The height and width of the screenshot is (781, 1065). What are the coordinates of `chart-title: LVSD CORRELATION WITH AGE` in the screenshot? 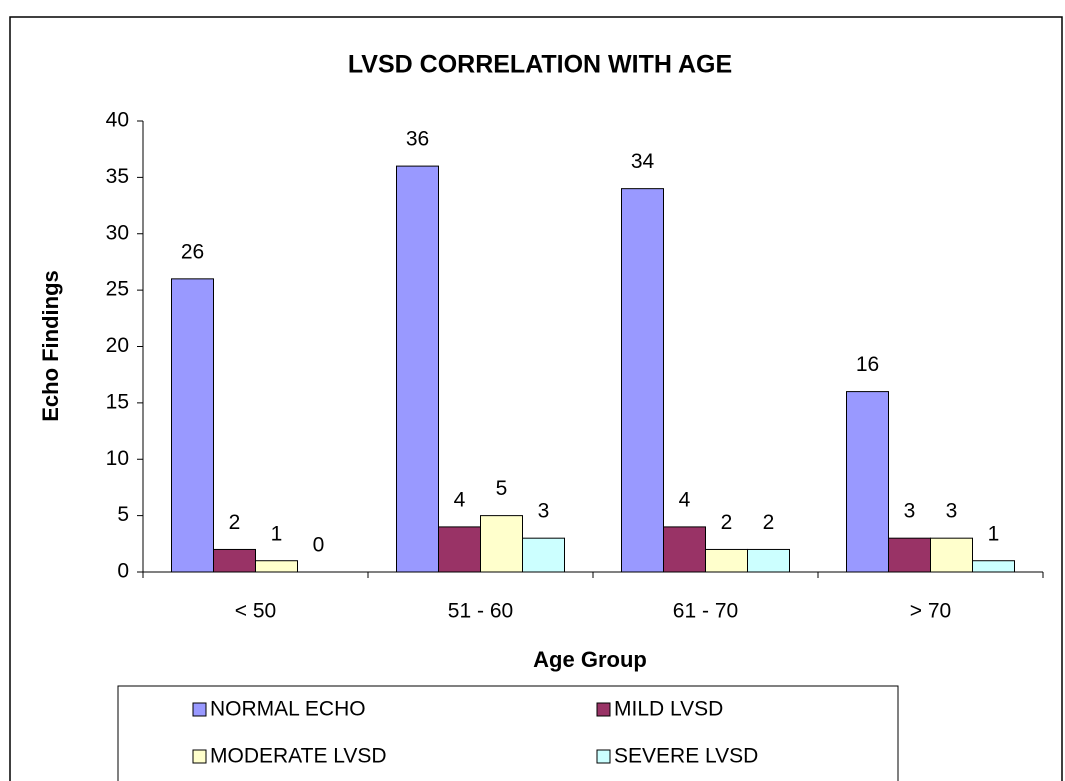 It's located at (540, 65).